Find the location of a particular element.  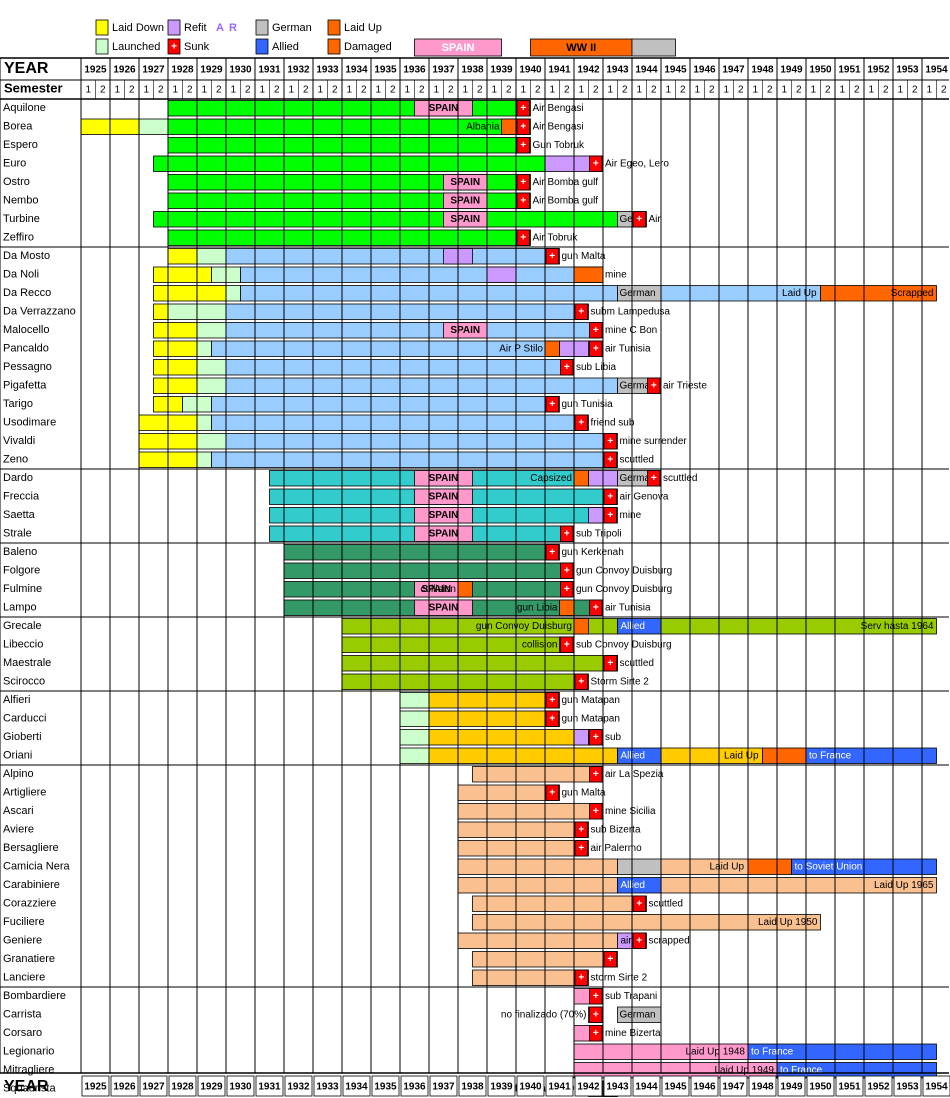

refit-letter: R is located at coordinates (233, 28).